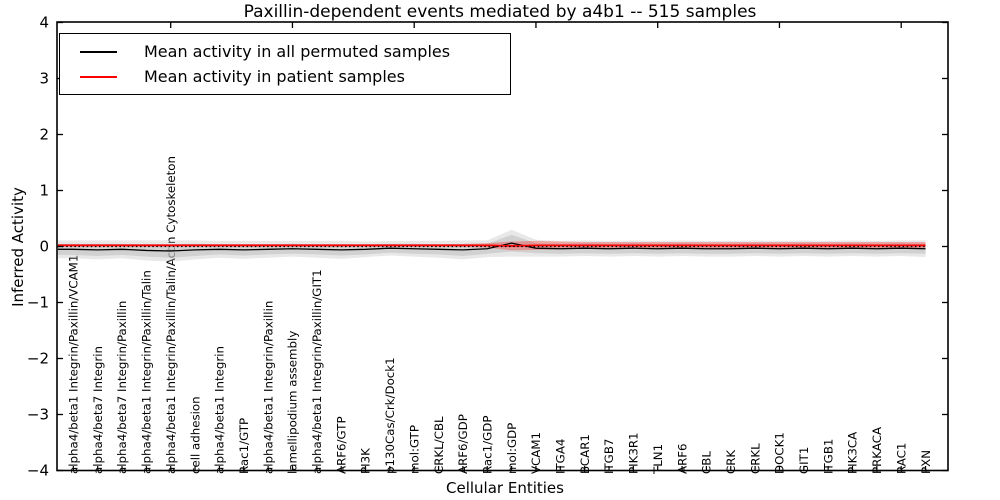 The width and height of the screenshot is (1000, 500). Describe the element at coordinates (463, 444) in the screenshot. I see `x-tick-label: ARF6/GDP` at that location.